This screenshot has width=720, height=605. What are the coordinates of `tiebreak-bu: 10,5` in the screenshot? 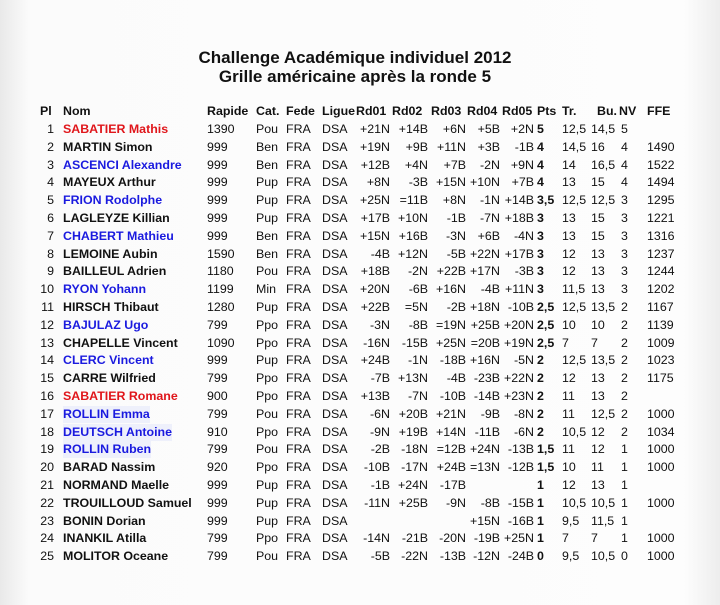 It's located at (603, 502).